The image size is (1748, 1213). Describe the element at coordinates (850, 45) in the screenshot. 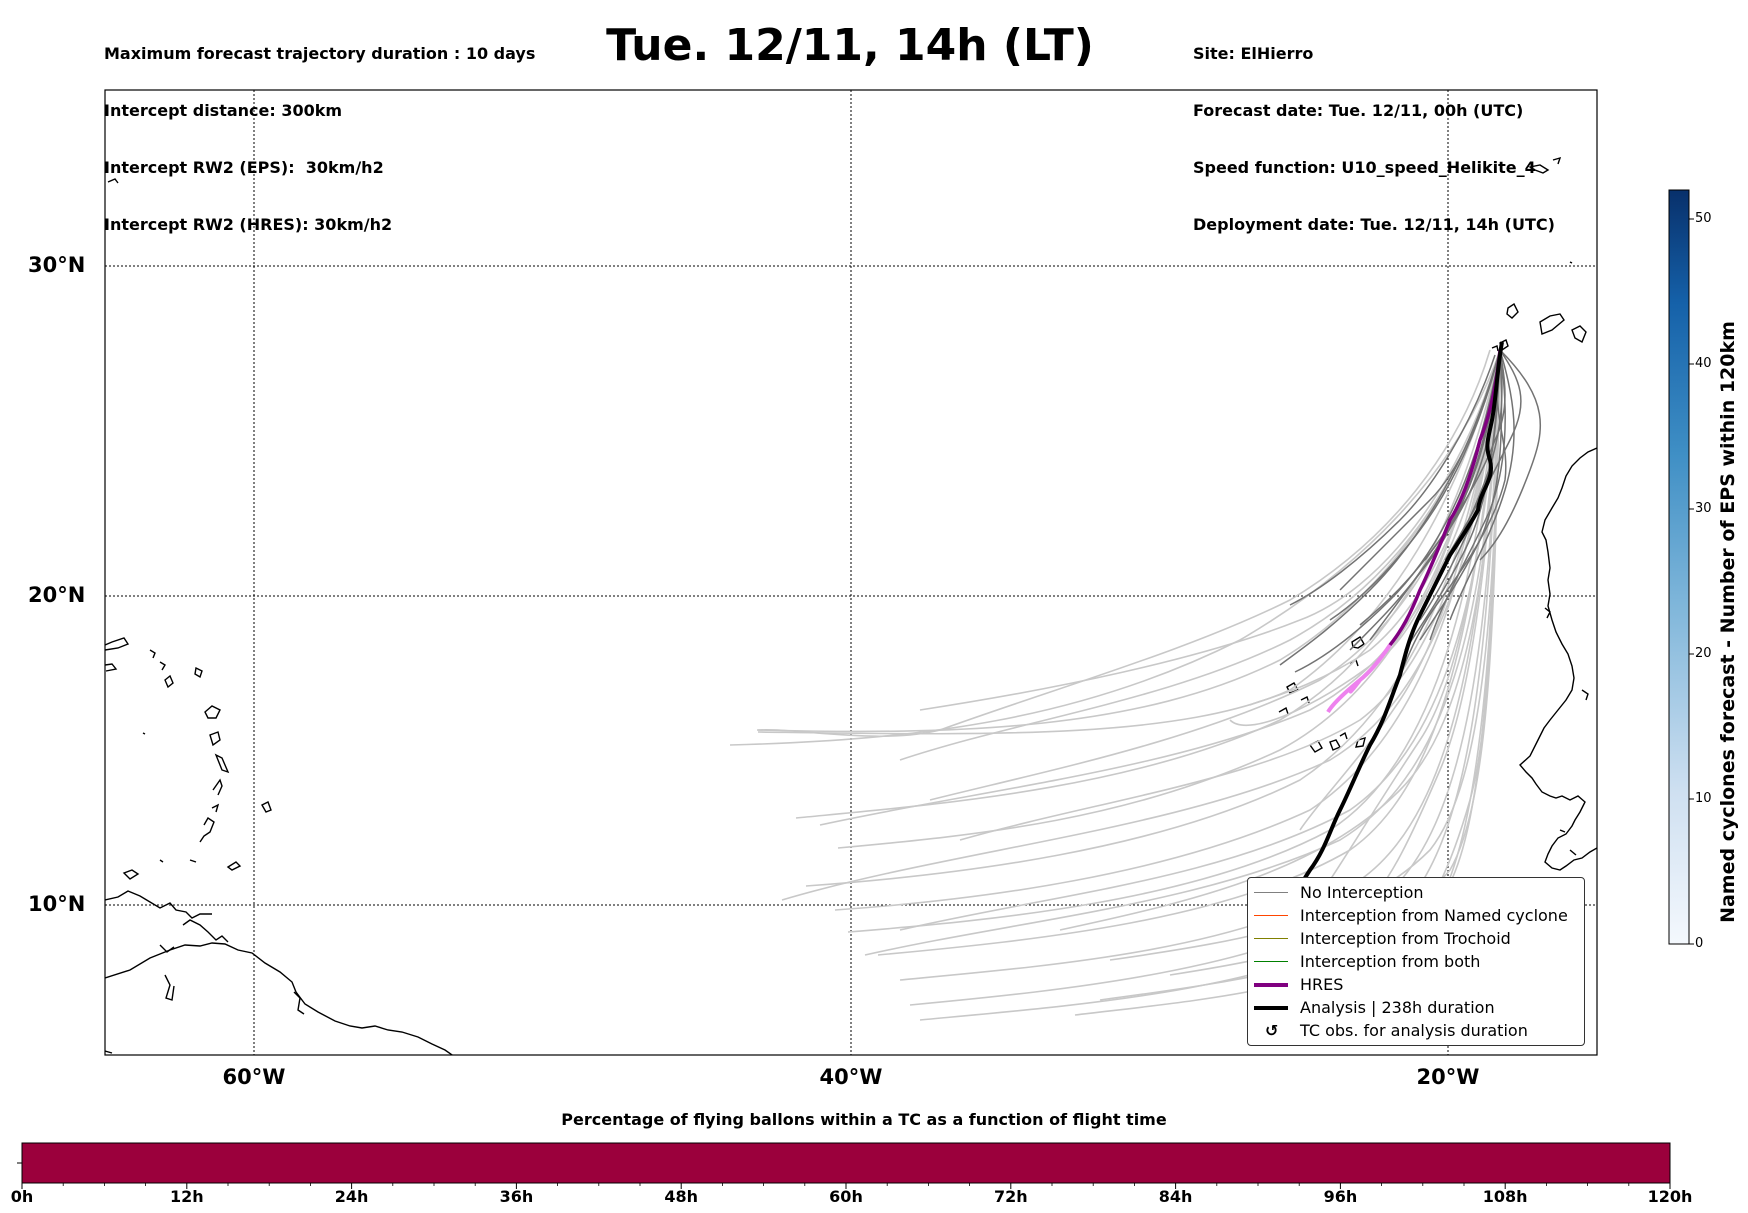

I see `page-title: Tue. 12/11, 14h (LT)` at that location.